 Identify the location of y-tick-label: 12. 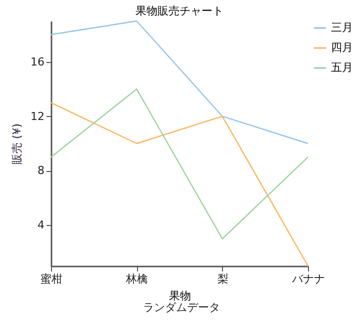
(37, 116).